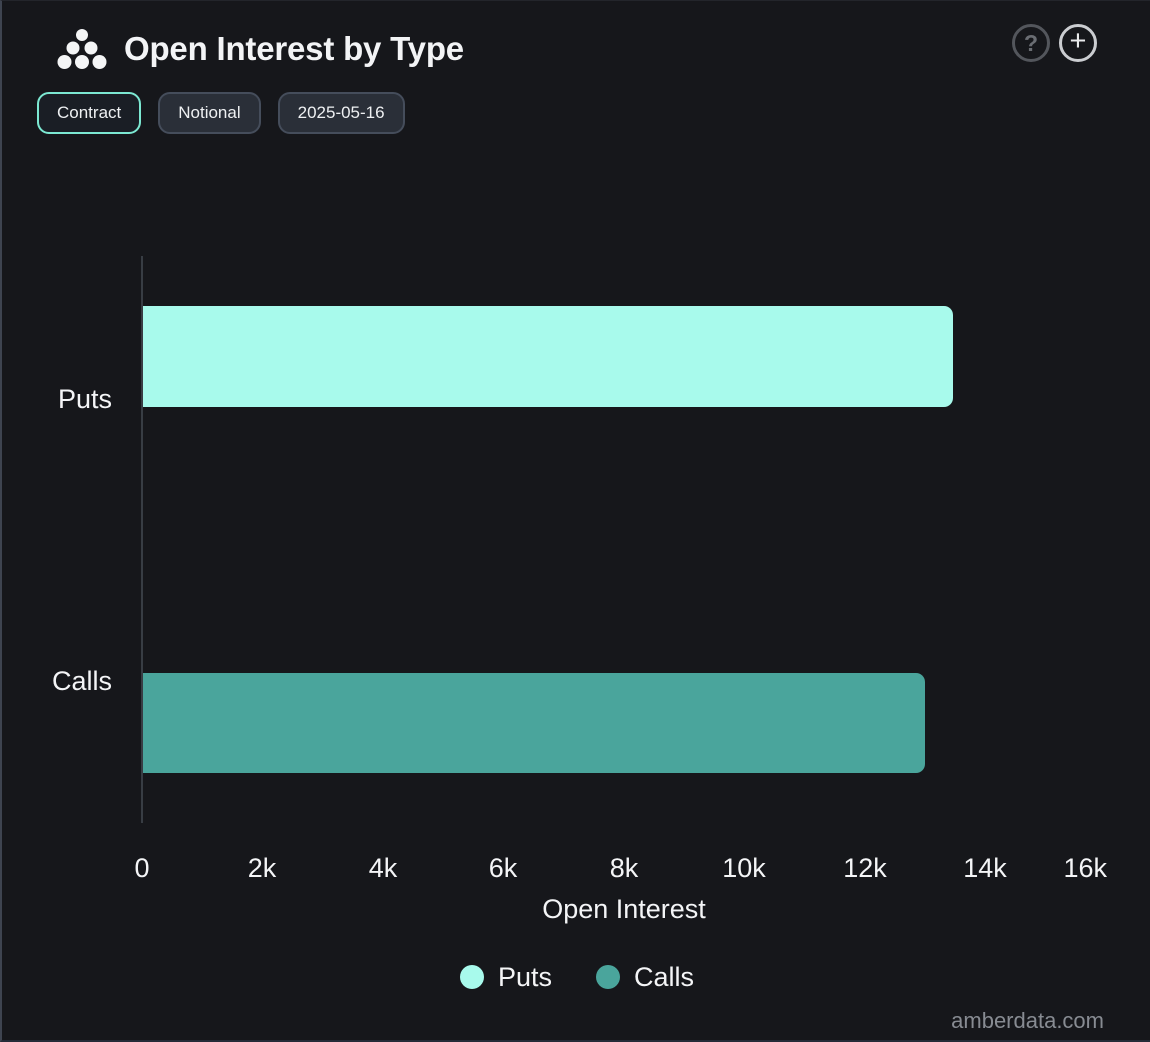  I want to click on x-tick-6: 12k, so click(865, 868).